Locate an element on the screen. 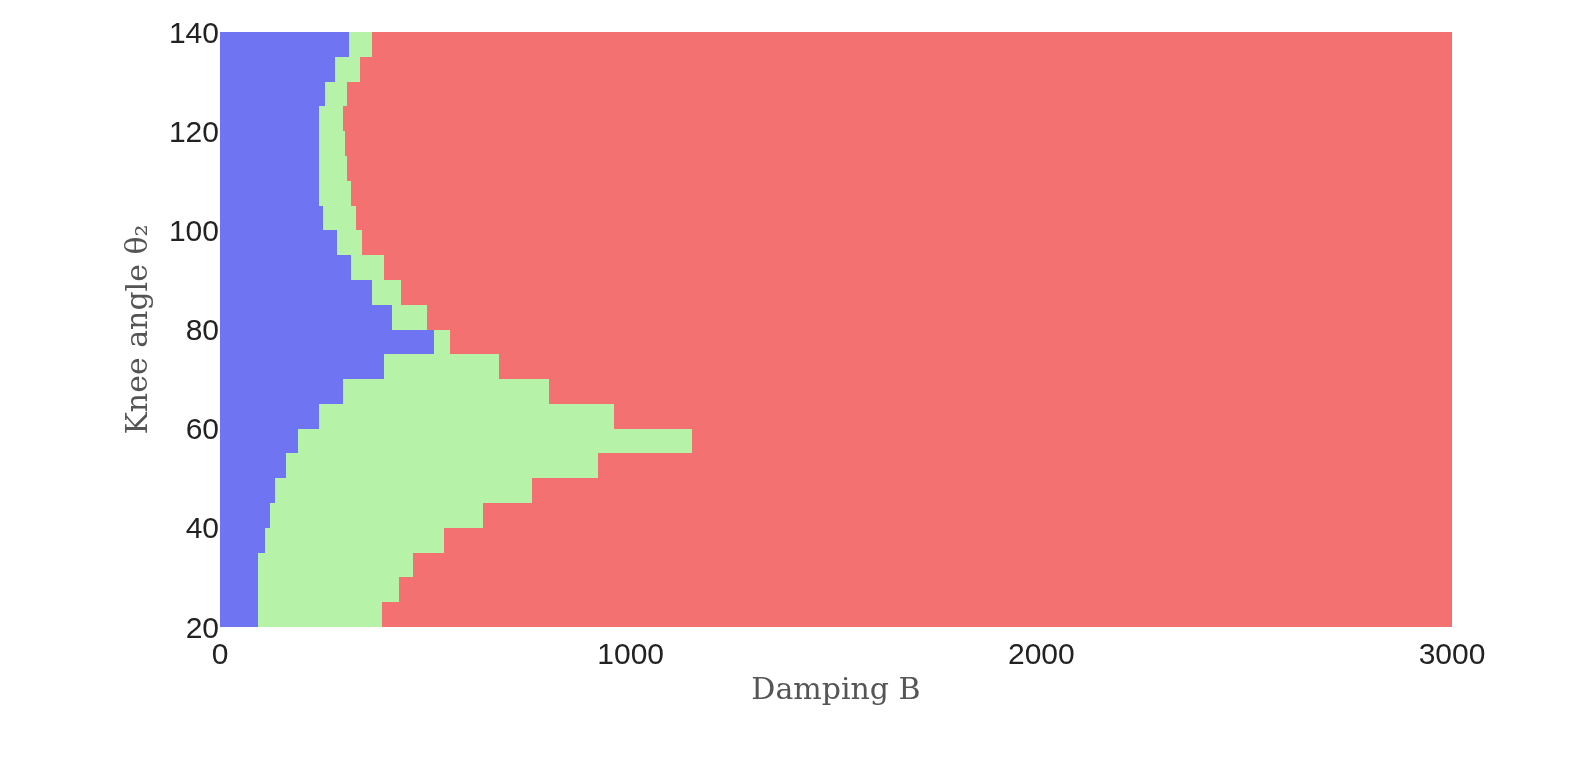  y-tick-label: 120 is located at coordinates (193, 131).